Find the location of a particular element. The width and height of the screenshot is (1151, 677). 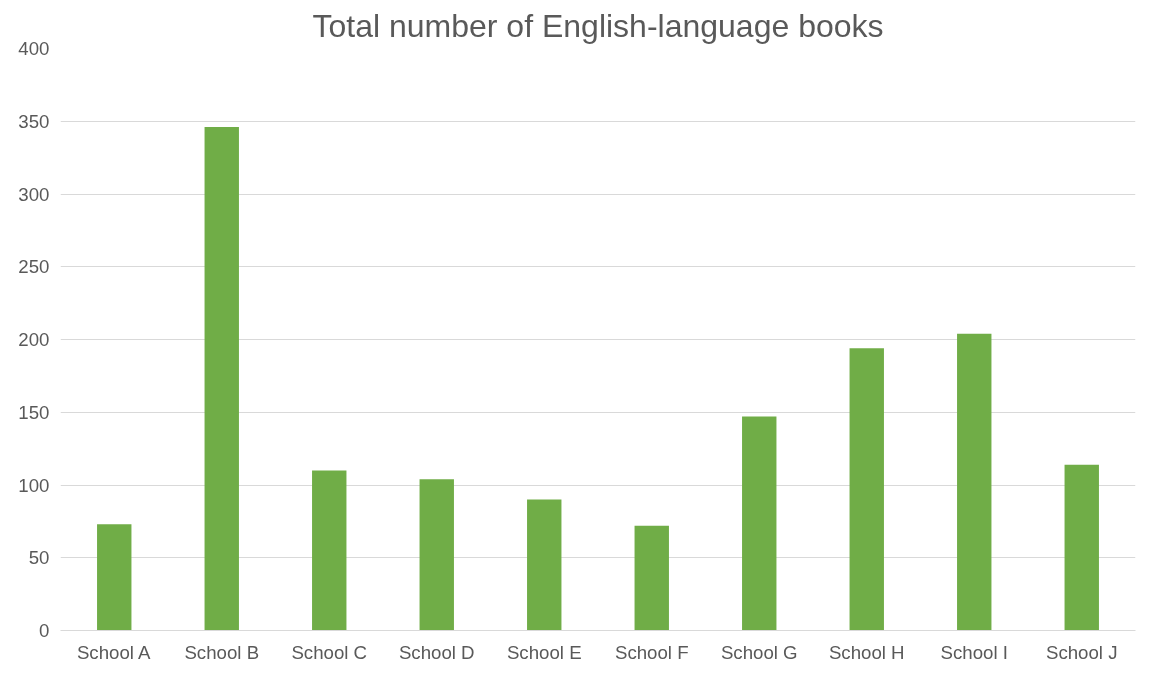

x-tick-label: School F is located at coordinates (651, 652).